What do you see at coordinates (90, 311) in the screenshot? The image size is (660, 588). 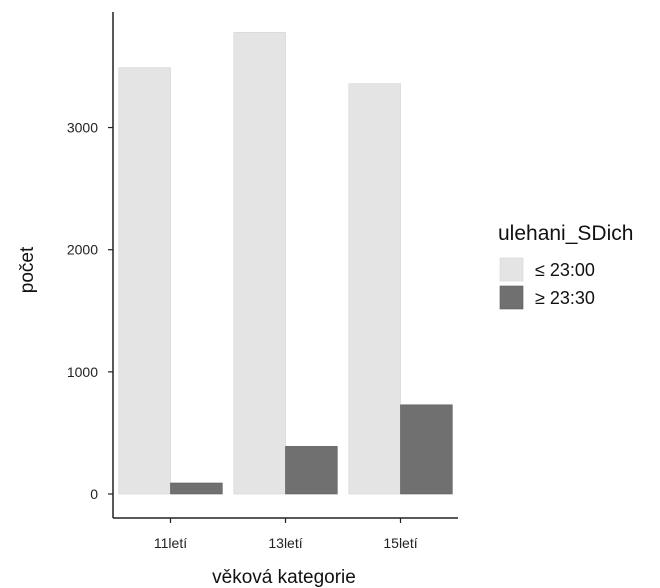 I see `y-ticks: 0 1000 2000 3000` at bounding box center [90, 311].